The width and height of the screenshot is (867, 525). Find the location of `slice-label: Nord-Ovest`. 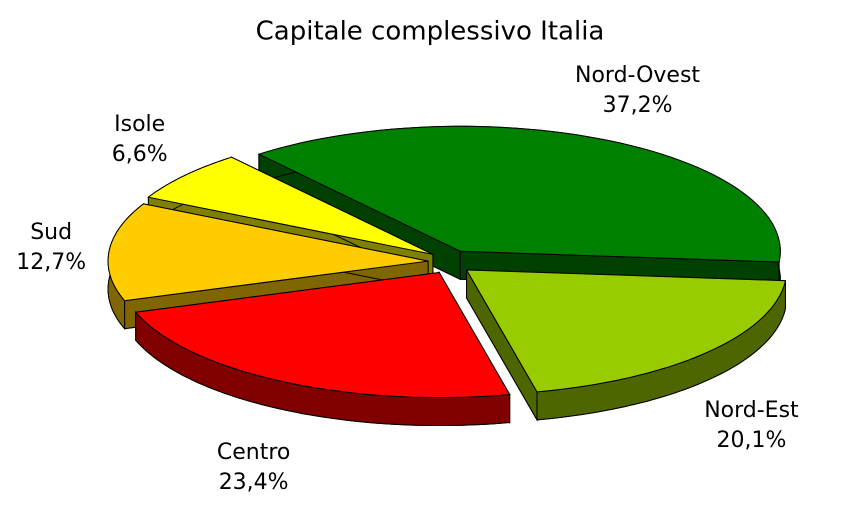

slice-label: Nord-Ovest is located at coordinates (637, 75).